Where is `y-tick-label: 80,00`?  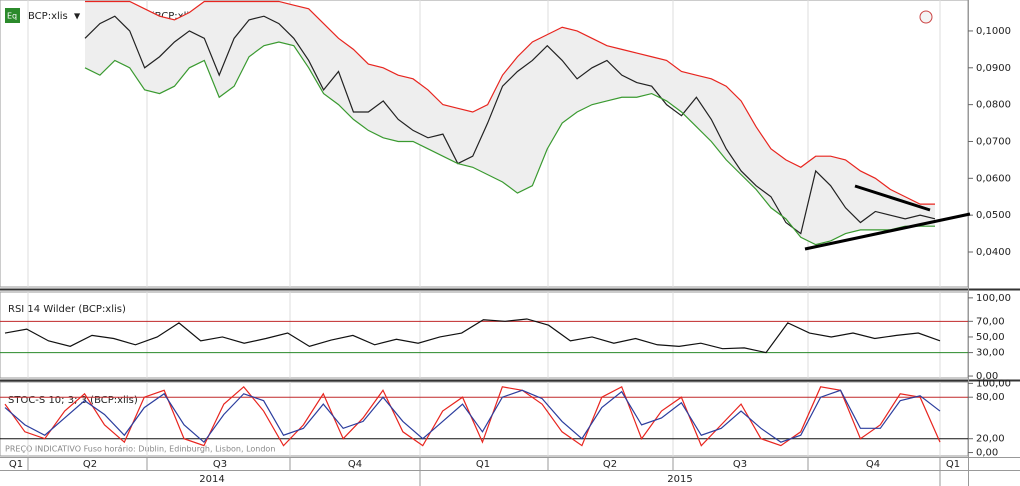
y-tick-label: 80,00 is located at coordinates (990, 397).